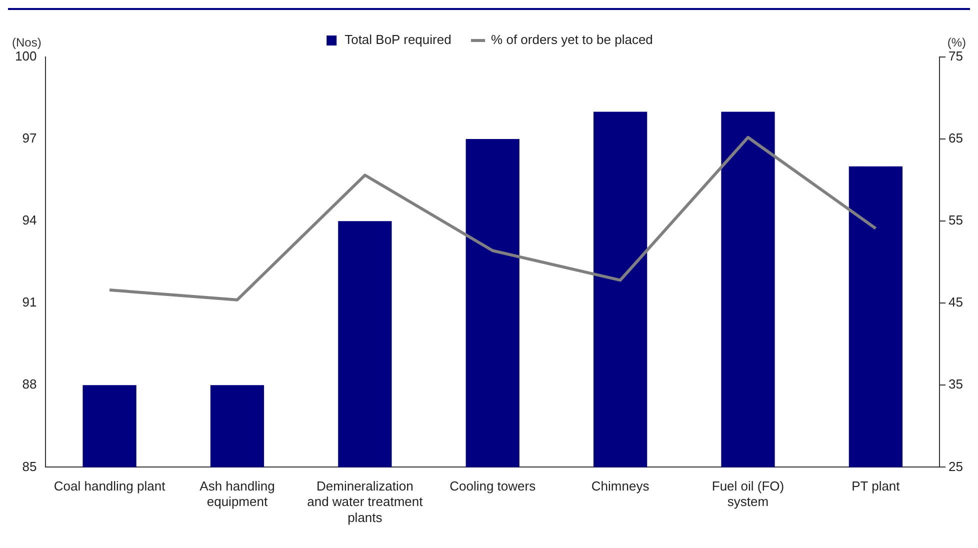 This screenshot has width=978, height=548. What do you see at coordinates (956, 302) in the screenshot?
I see `y2-tick-label: 45` at bounding box center [956, 302].